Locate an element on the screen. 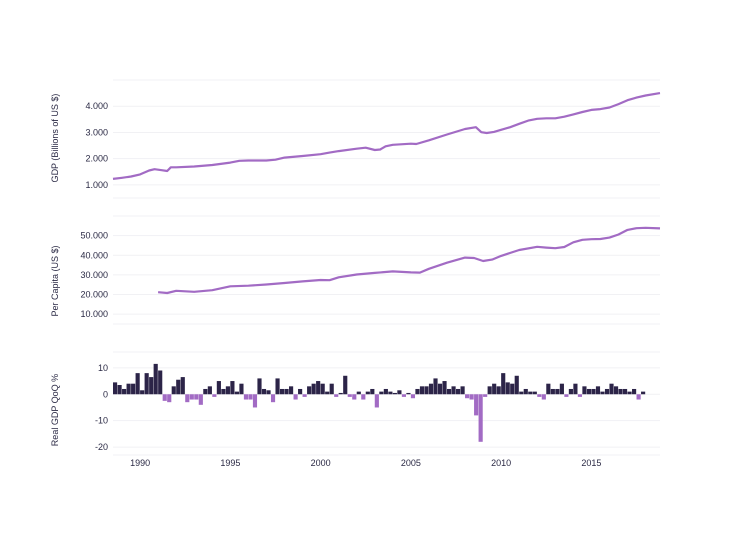  gdp-y-axis-label: GDP (Billions of US $) is located at coordinates (55, 138).